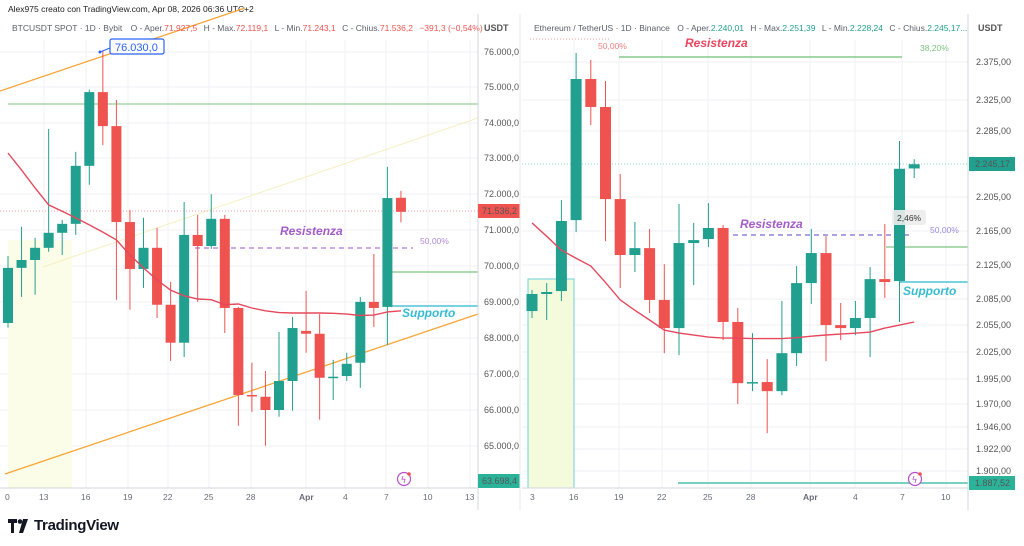  Describe the element at coordinates (499, 481) in the screenshot. I see `btc-low-tag` at that location.